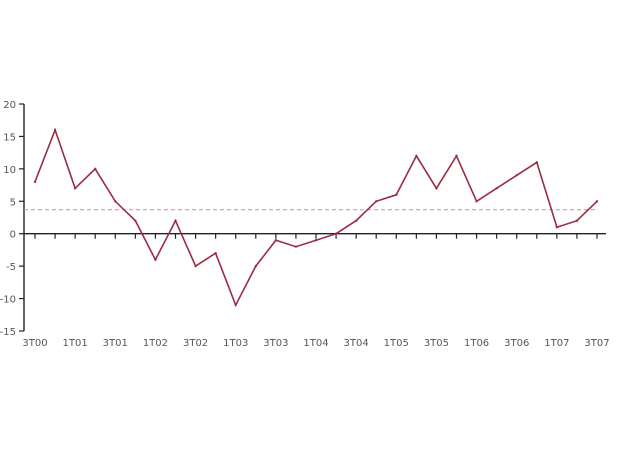  What do you see at coordinates (155, 343) in the screenshot?
I see `x-tick-label: 1T02` at bounding box center [155, 343].